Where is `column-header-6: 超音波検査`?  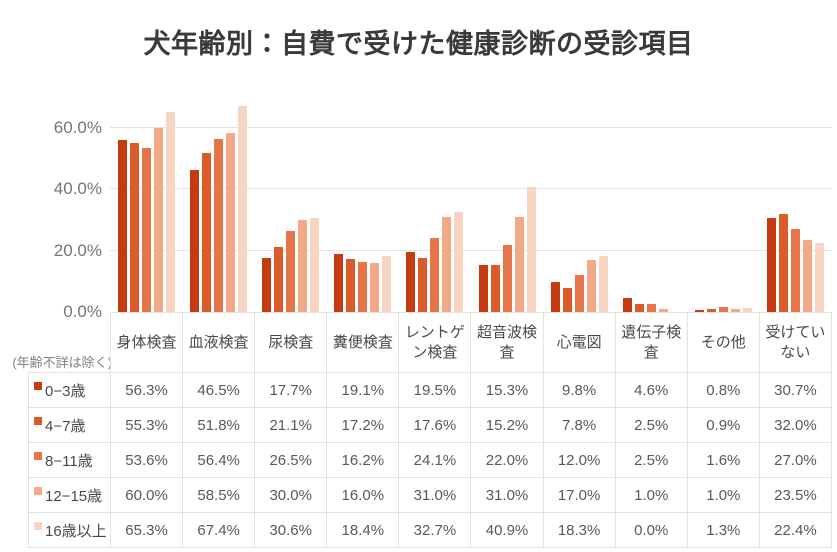 column-header-6: 超音波検査 is located at coordinates (507, 342).